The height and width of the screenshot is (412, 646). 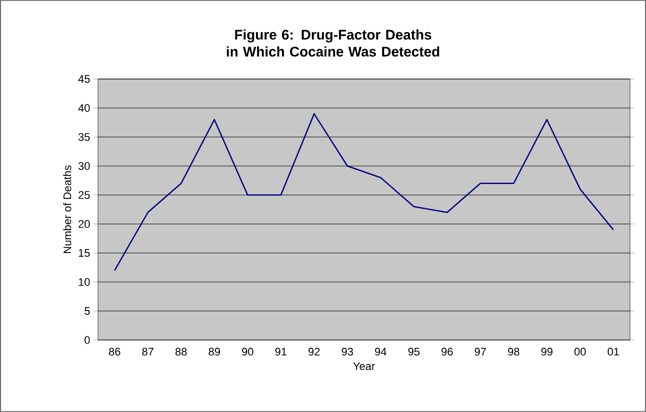 I want to click on y-tick-label: 35, so click(x=84, y=137).